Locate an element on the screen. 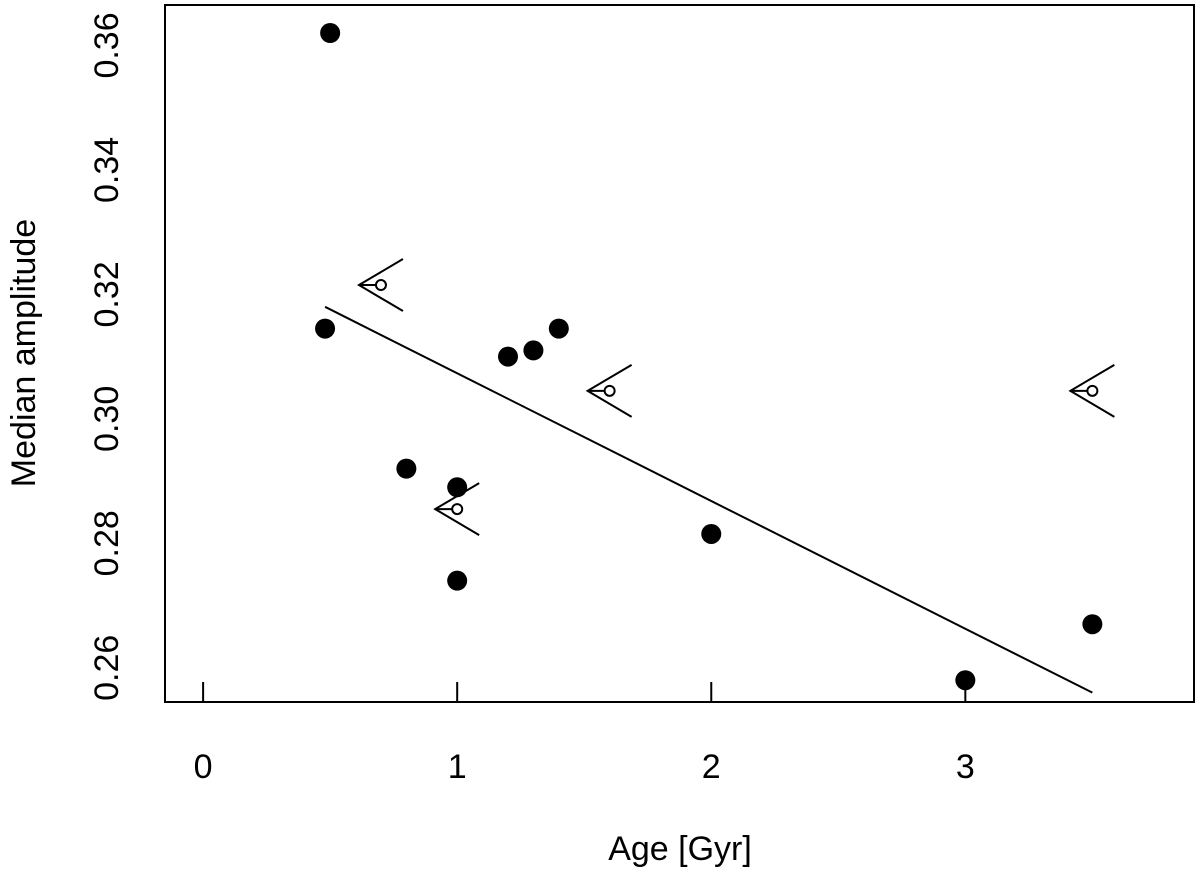 This screenshot has width=1200, height=873. y-tick-label: 0.34 is located at coordinates (107, 170).